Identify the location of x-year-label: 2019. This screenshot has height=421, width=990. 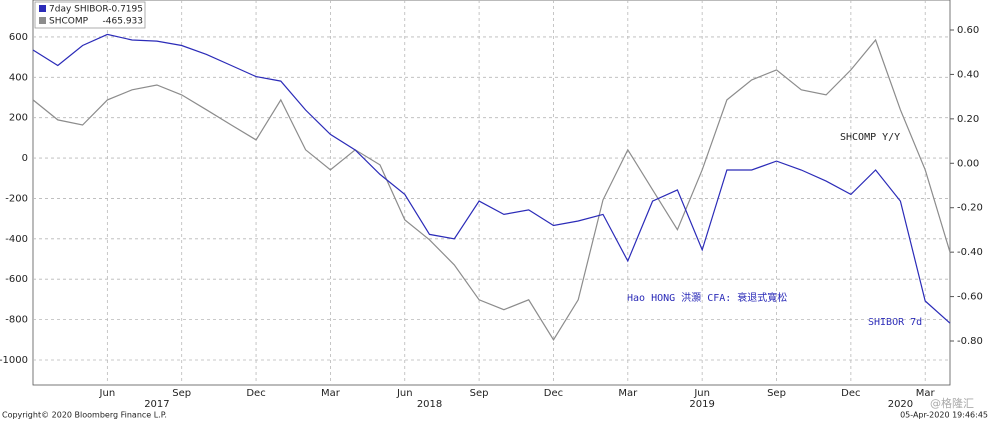
(701, 404).